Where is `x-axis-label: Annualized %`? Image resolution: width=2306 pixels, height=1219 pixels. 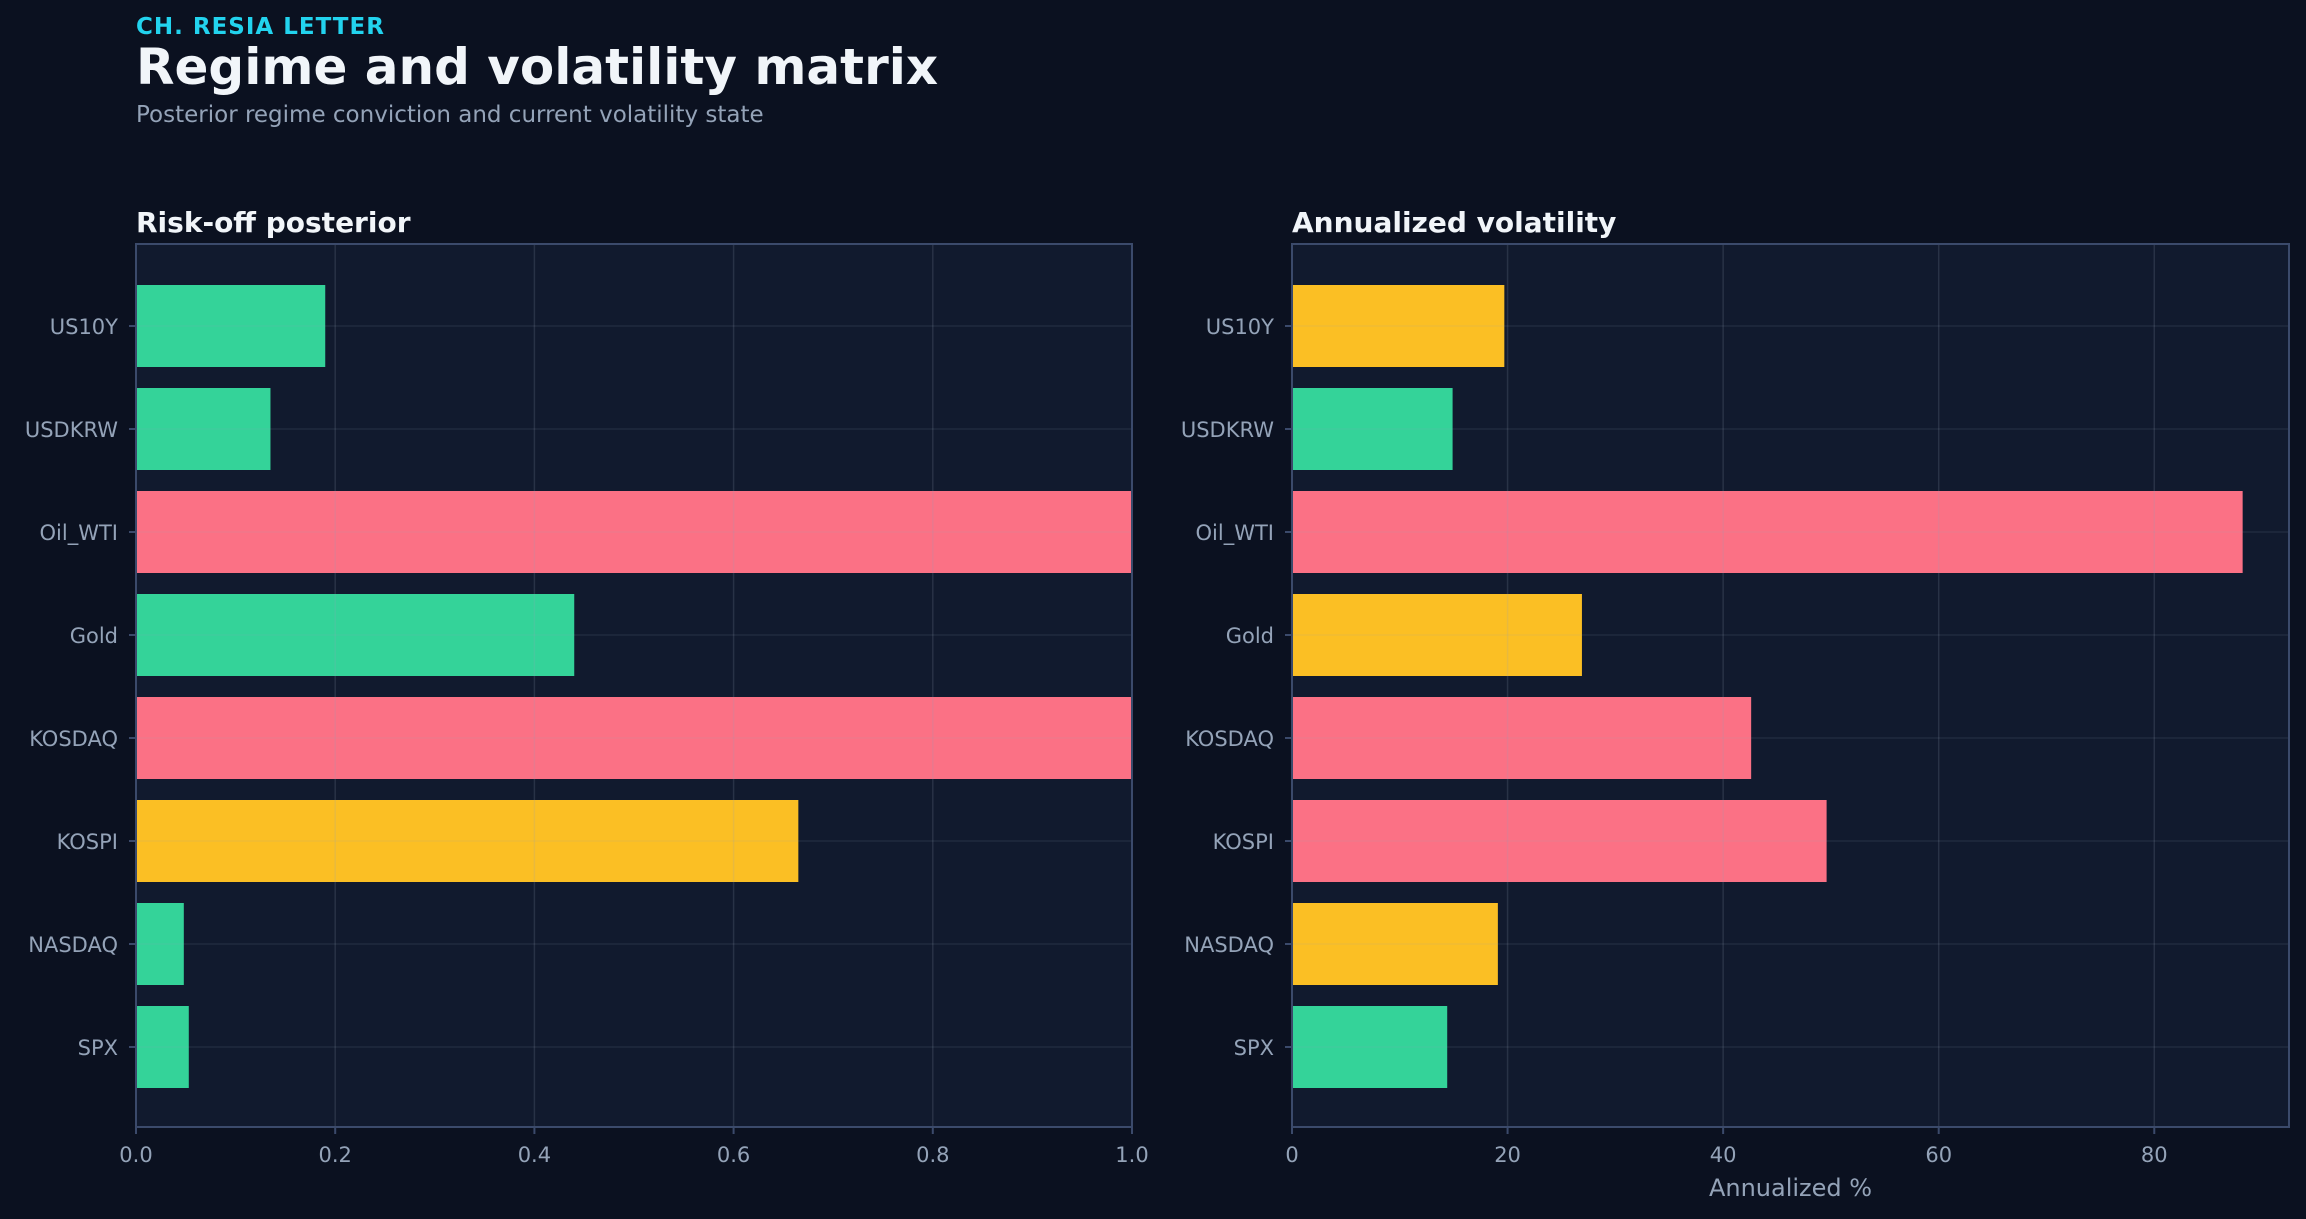
x-axis-label: Annualized % is located at coordinates (1790, 1188).